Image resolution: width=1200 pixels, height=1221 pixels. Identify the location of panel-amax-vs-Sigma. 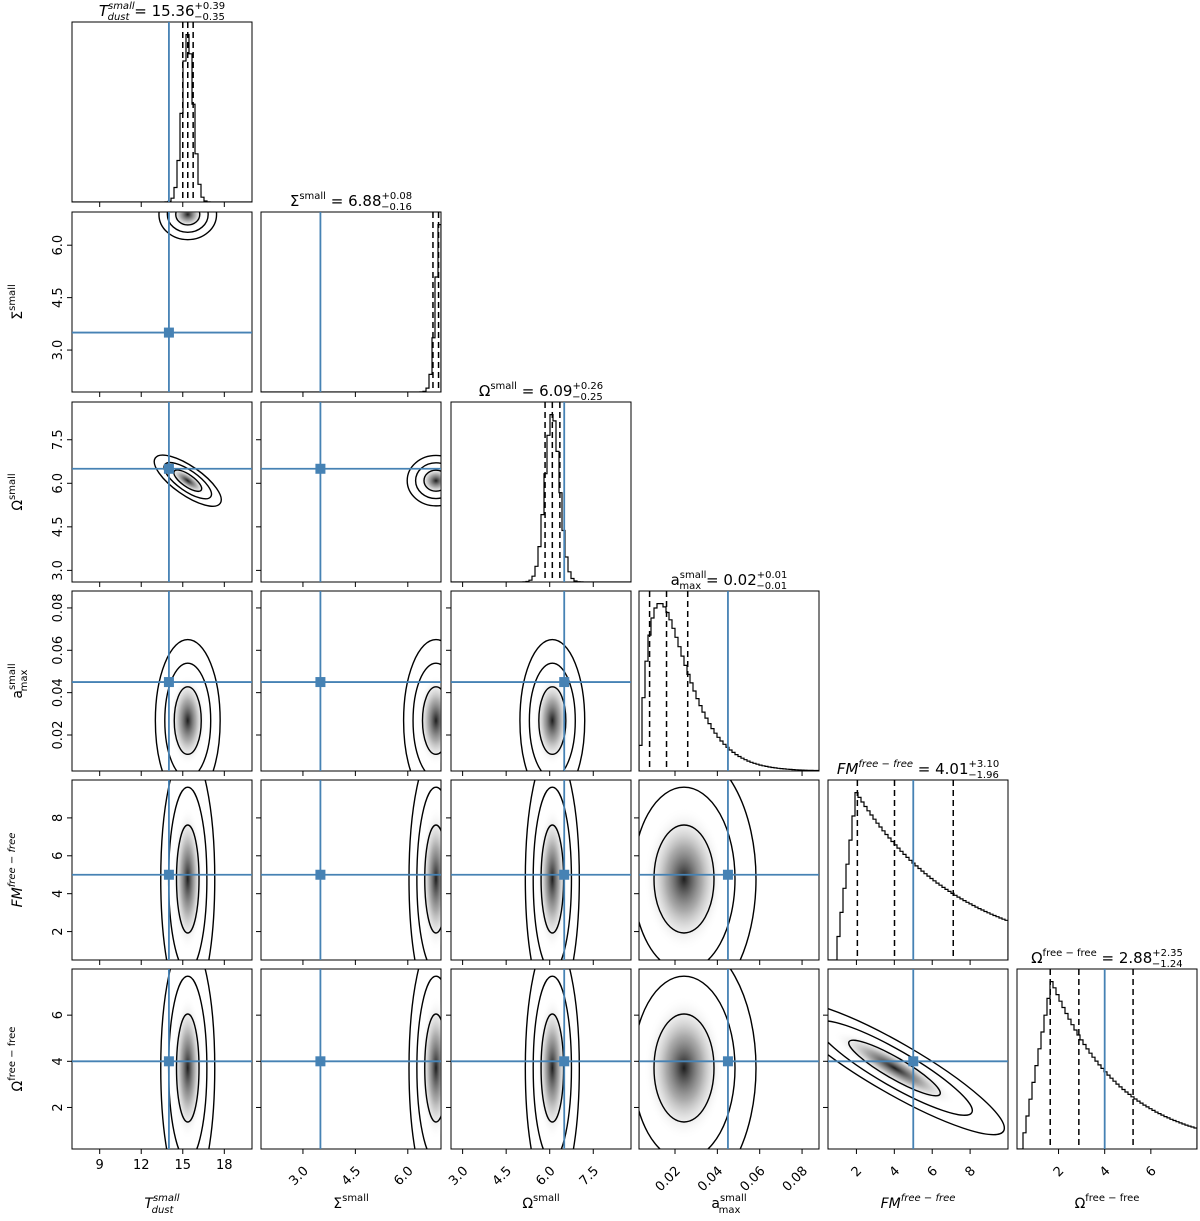
(349, 683).